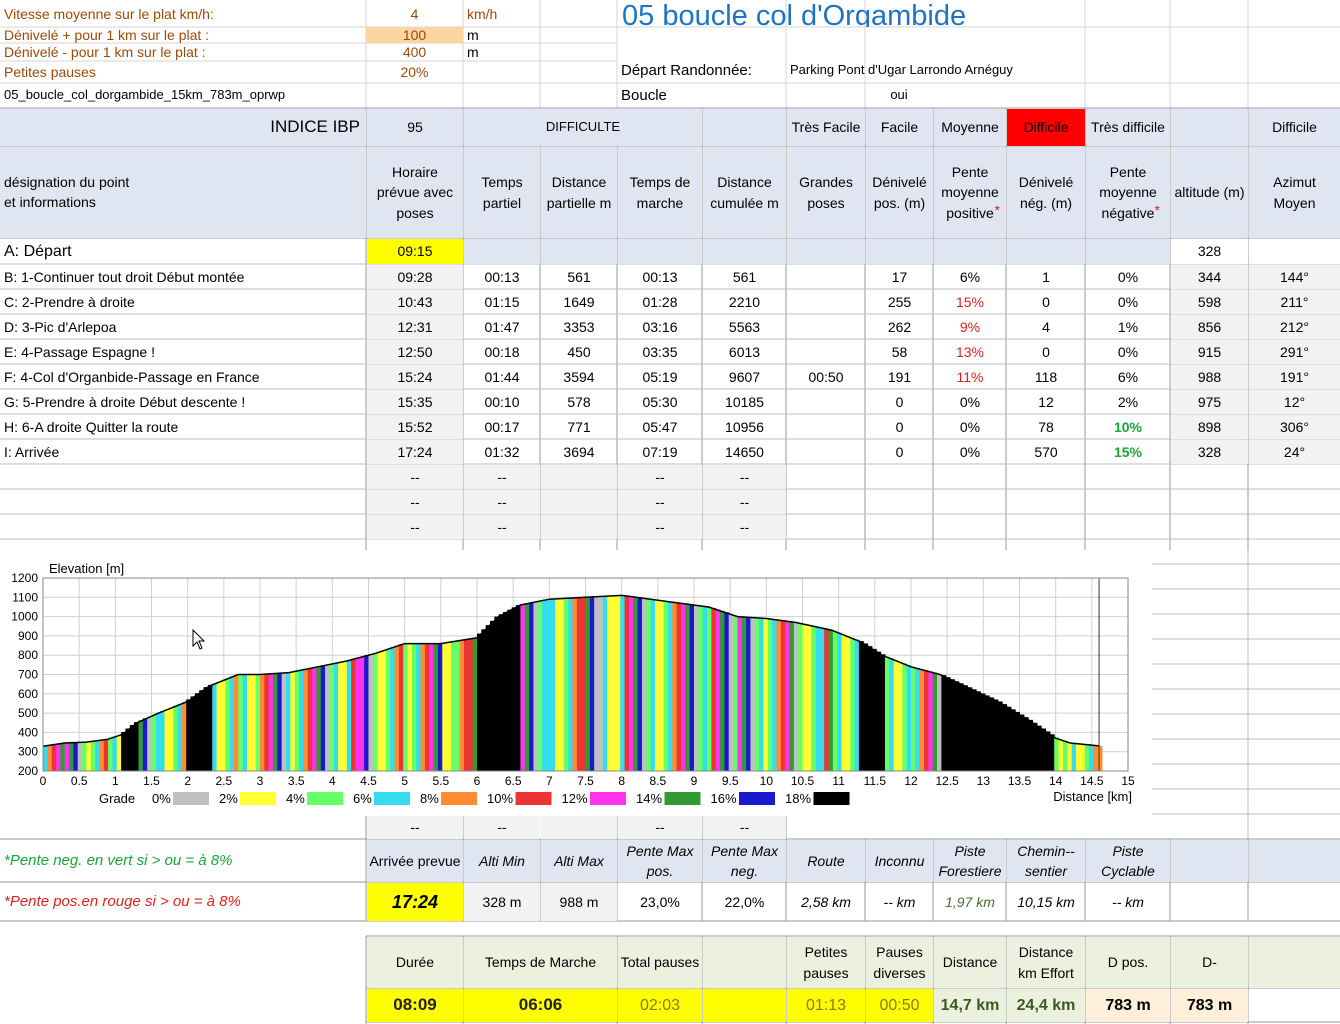  Describe the element at coordinates (1046, 861) in the screenshot. I see `summary1-header: Chemin--sentier` at that location.